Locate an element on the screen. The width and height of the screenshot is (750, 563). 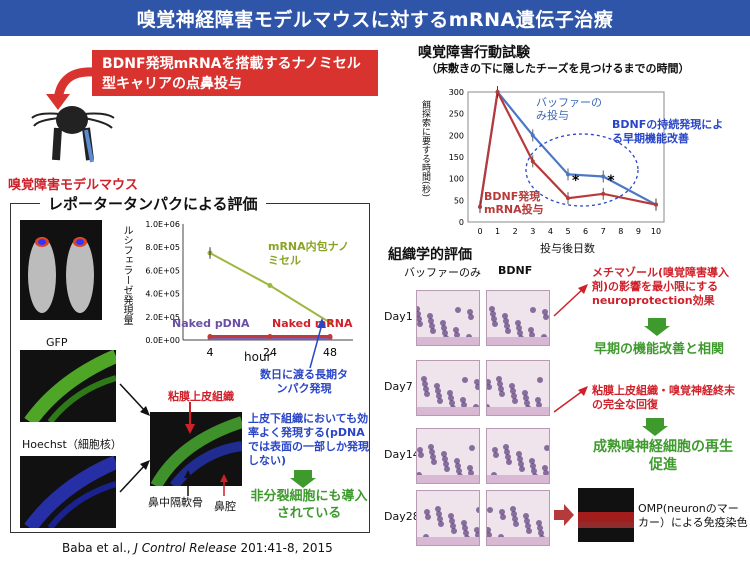
series-label-pdna: Naked pDNA is located at coordinates (211, 323).